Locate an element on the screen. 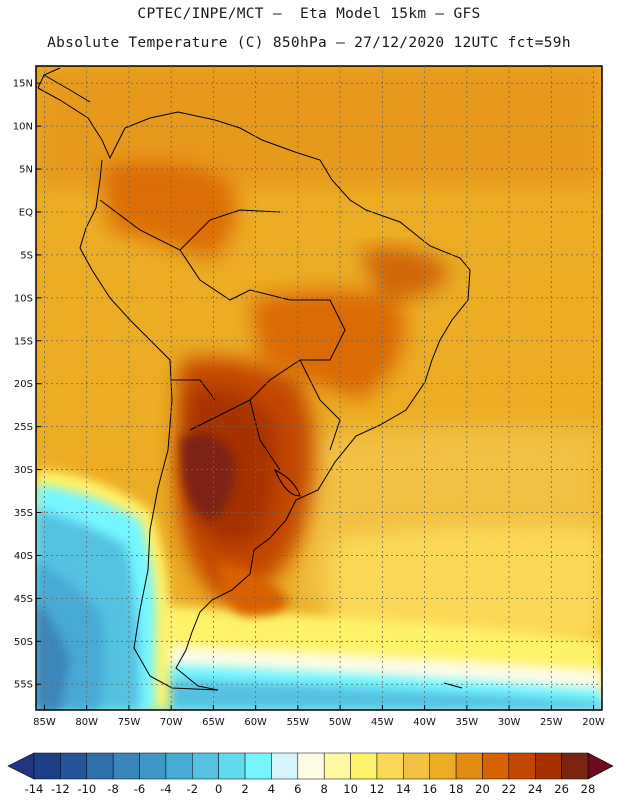  lon-label: 85W is located at coordinates (44, 722).